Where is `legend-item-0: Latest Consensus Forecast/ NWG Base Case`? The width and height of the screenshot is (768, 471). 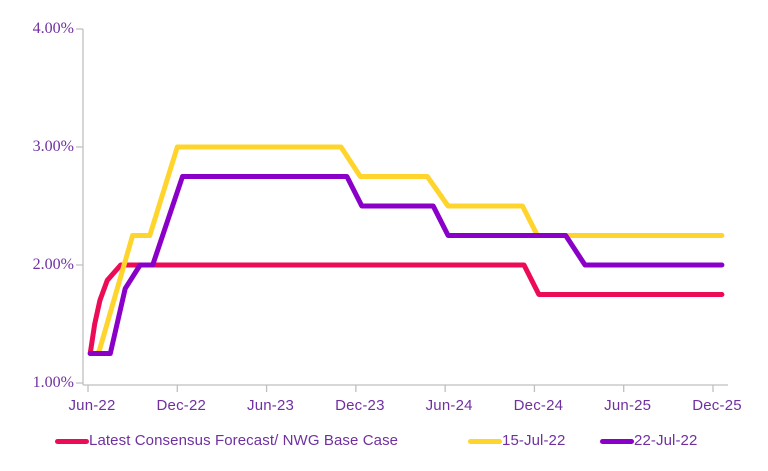 legend-item-0: Latest Consensus Forecast/ NWG Base Case is located at coordinates (226, 441).